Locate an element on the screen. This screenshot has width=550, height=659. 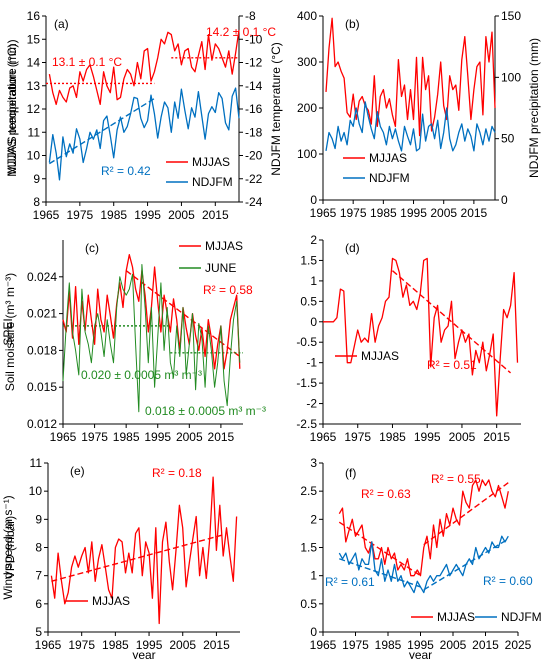
y-tick-label: 10 is located at coordinates (36, 491).